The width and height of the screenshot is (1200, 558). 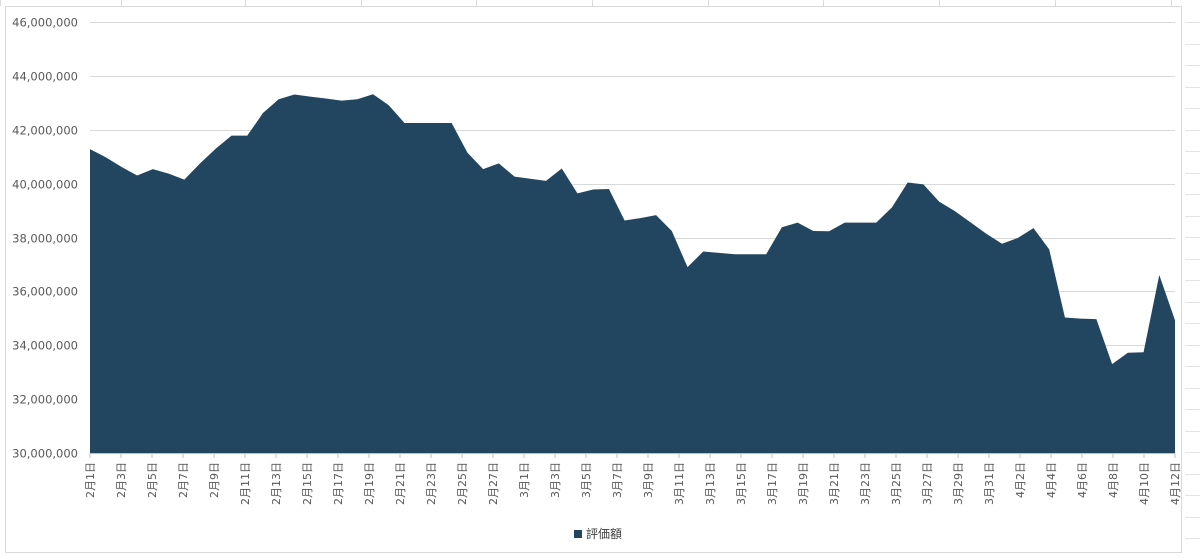 What do you see at coordinates (45, 185) in the screenshot?
I see `y-tick-label: 40,000,000` at bounding box center [45, 185].